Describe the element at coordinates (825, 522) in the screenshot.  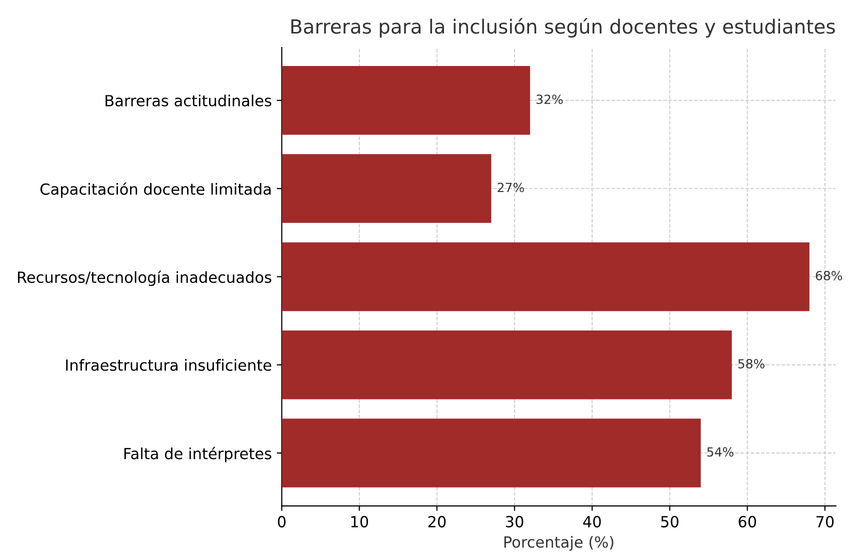
I see `x-tick-label: 70` at that location.